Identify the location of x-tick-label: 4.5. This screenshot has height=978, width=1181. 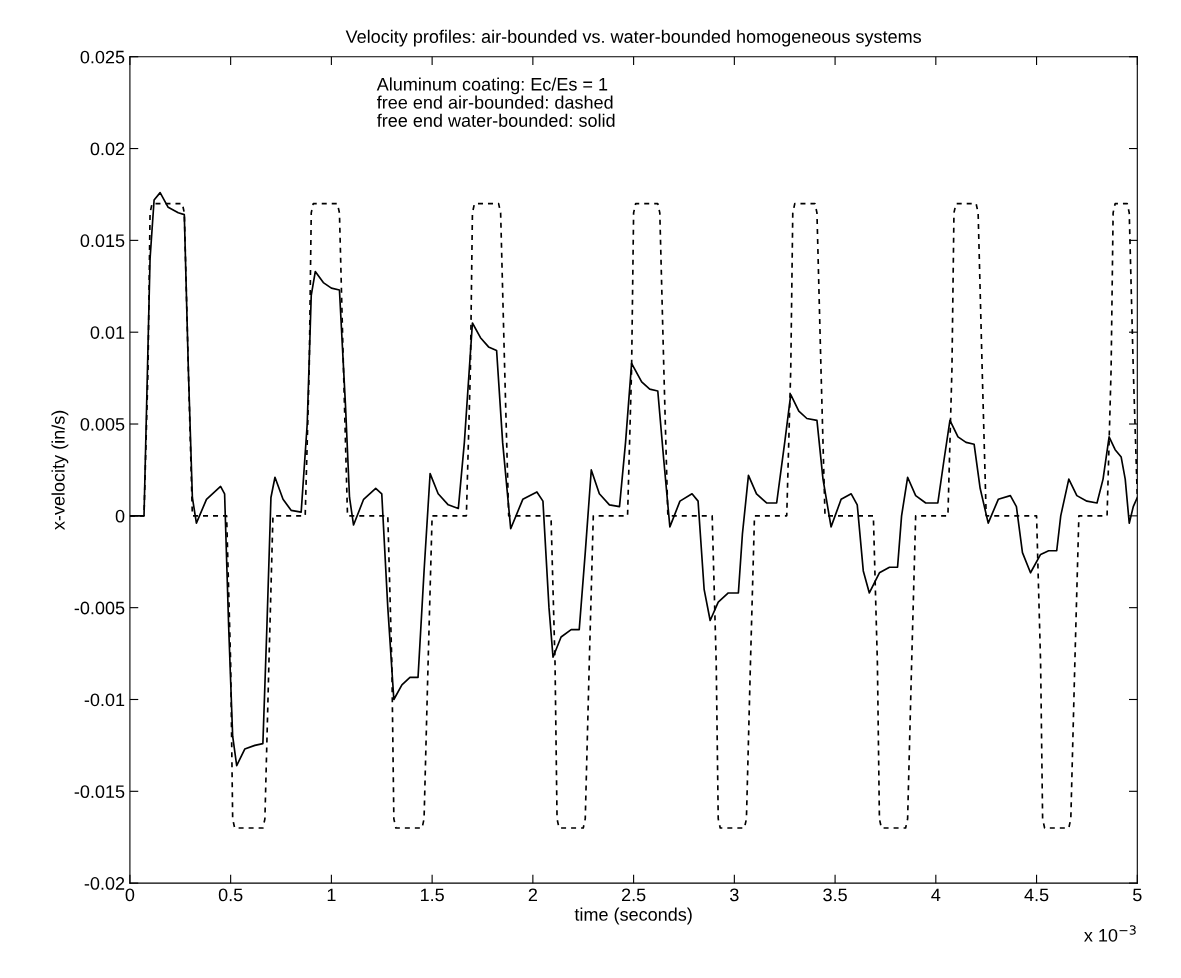
(1036, 895).